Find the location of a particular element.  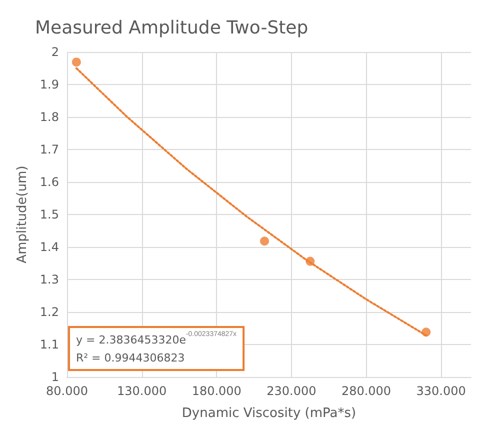

y-tick-label: 1.5 is located at coordinates (49, 215).